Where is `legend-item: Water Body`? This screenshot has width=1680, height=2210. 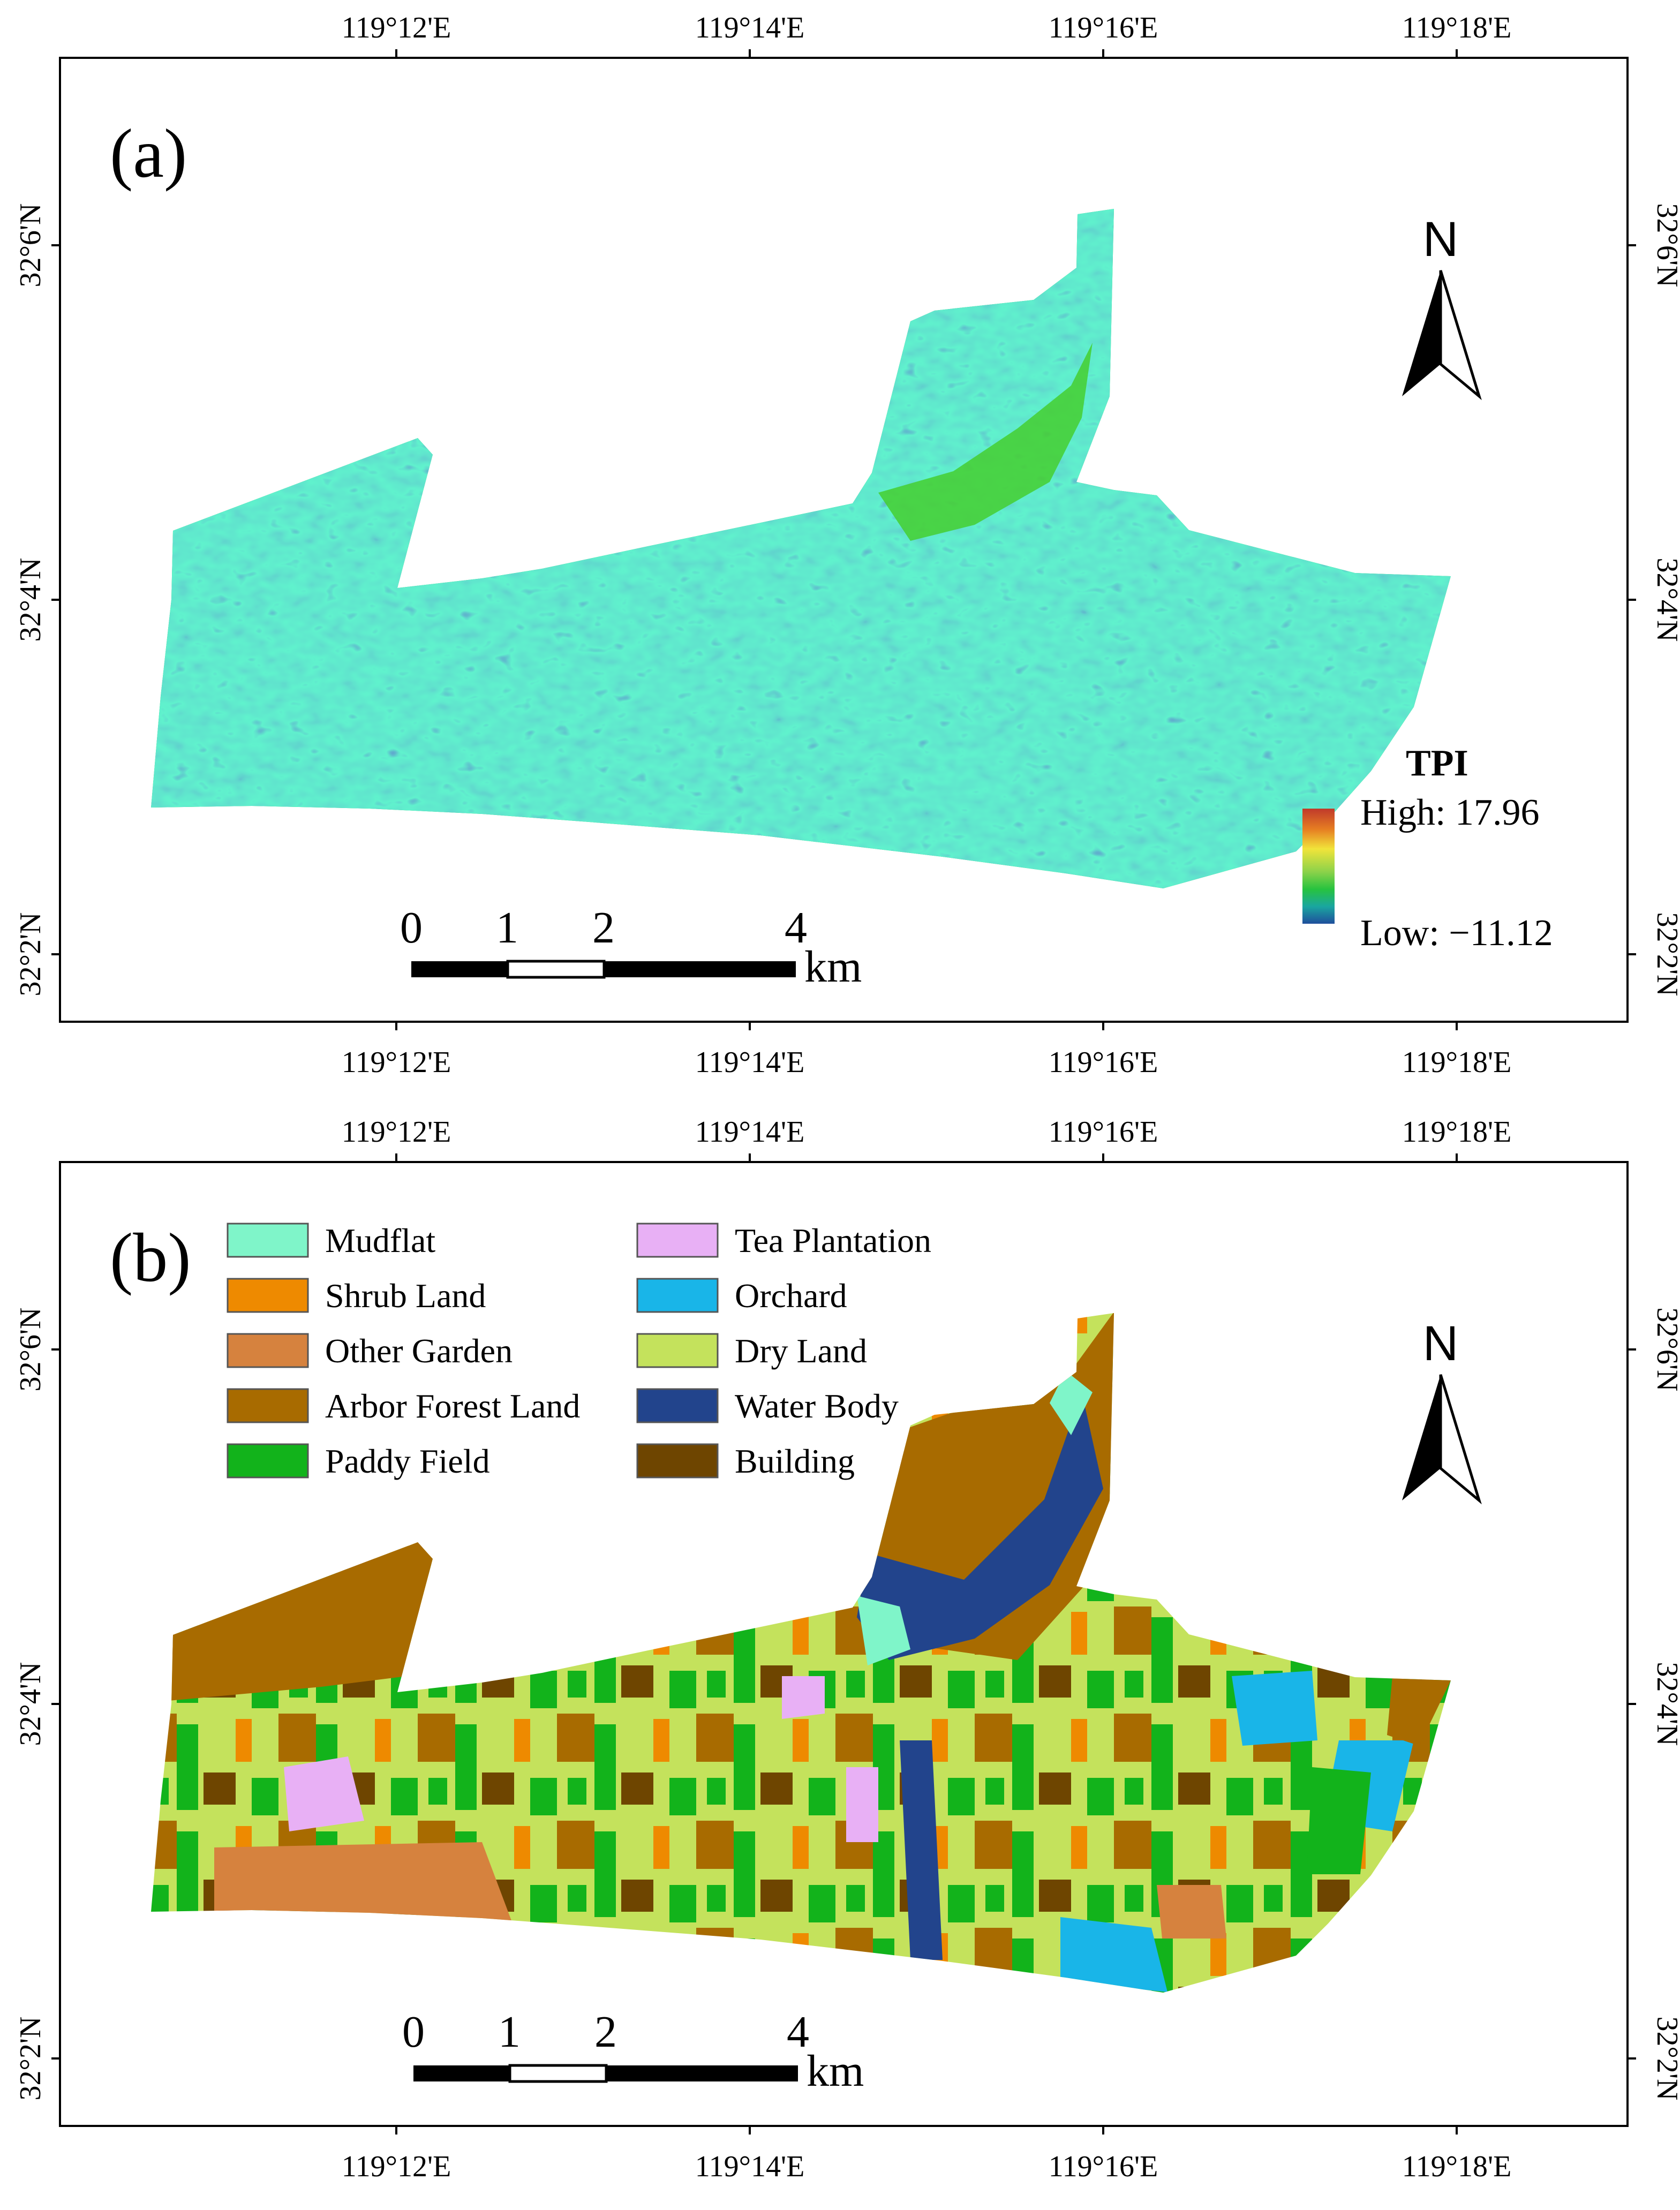 legend-item: Water Body is located at coordinates (768, 1406).